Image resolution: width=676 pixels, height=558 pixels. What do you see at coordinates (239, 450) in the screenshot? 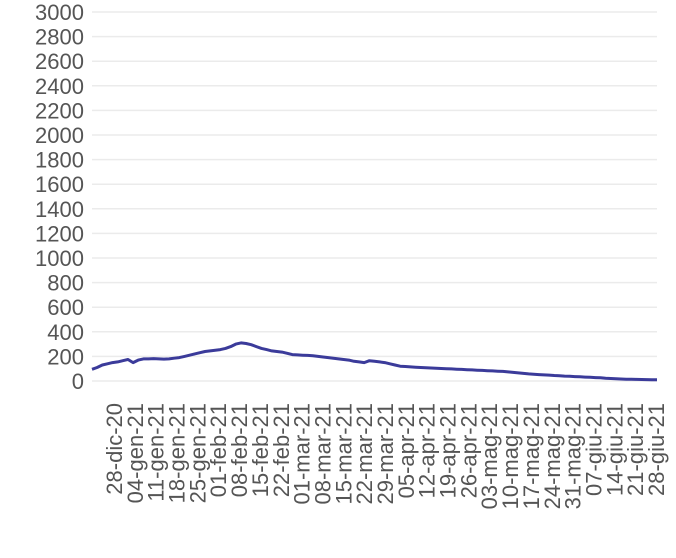
I see `x-tick-label: 08-feb-21` at bounding box center [239, 450].